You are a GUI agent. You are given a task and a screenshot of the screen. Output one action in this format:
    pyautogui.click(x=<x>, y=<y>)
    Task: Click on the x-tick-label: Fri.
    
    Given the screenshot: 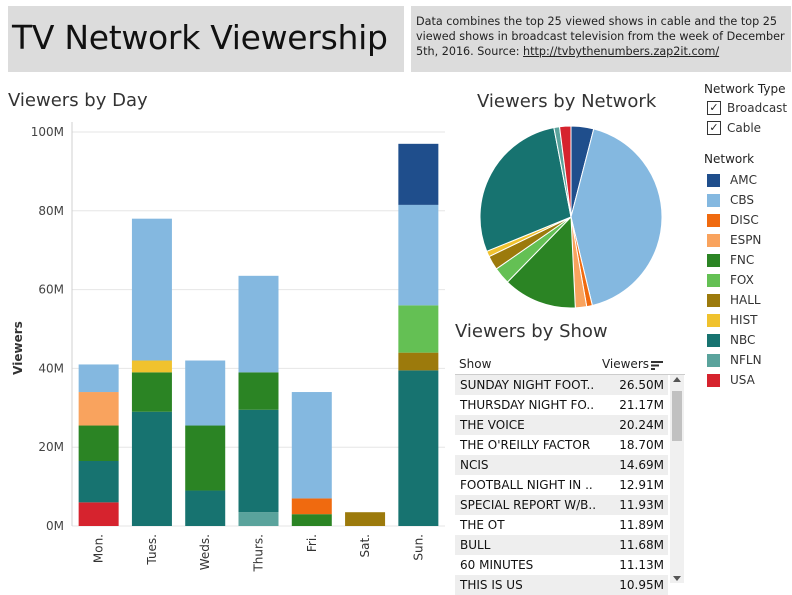 What is the action you would take?
    pyautogui.click(x=312, y=543)
    